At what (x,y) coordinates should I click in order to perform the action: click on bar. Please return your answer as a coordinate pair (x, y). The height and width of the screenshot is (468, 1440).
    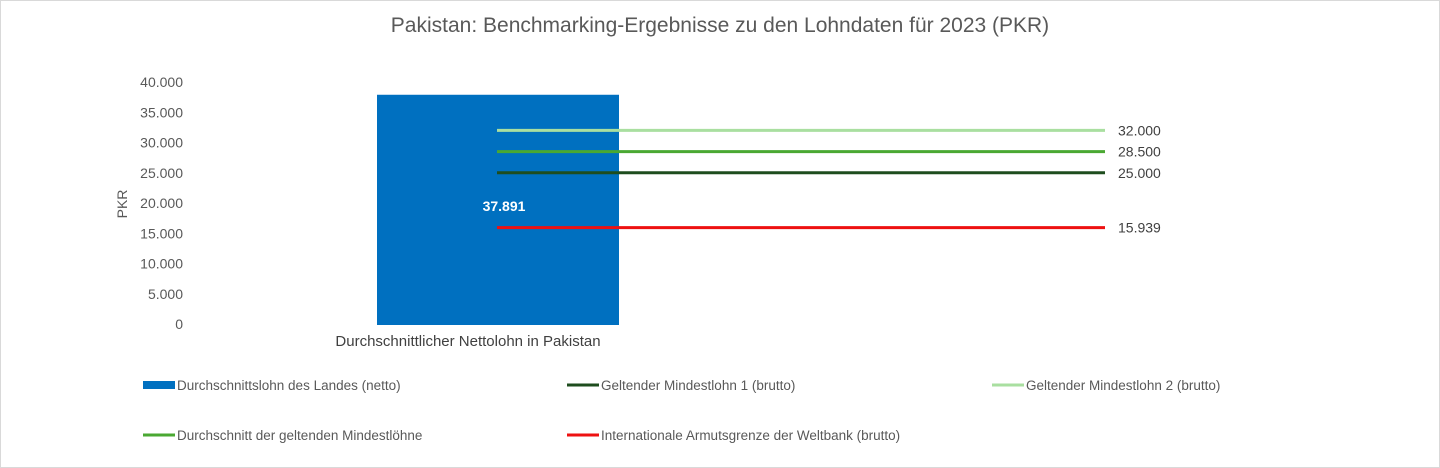
    Looking at the image, I should click on (498, 209).